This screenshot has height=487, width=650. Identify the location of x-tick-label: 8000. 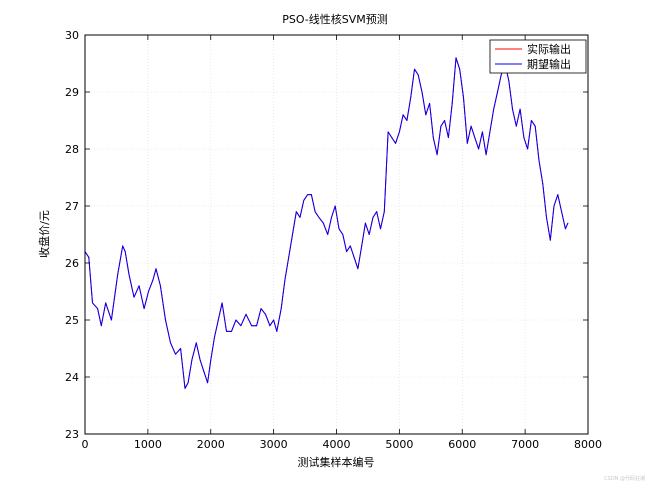
(588, 444).